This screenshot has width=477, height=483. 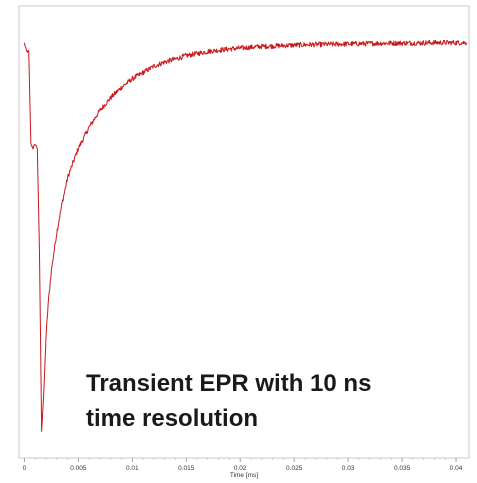 I want to click on x-axis: 0 0.005 0.01 0.015 0.02 0.025 0.03 0.035 0.04, so click(x=243, y=465).